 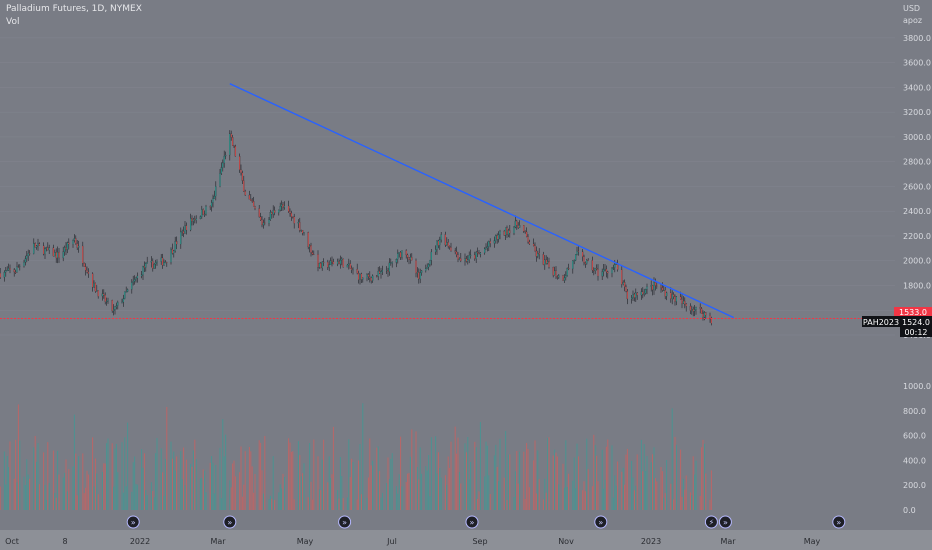 I want to click on symbol-tag-bg, so click(x=881, y=321).